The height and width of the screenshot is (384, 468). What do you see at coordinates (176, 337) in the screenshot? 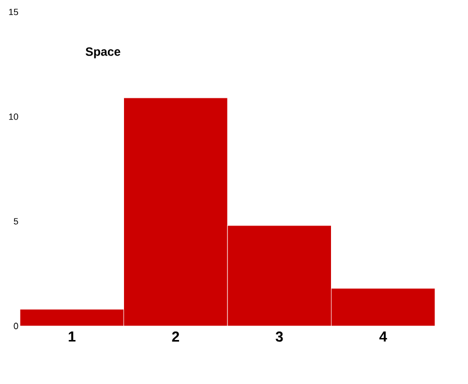
I see `x-tick-label: 2` at bounding box center [176, 337].